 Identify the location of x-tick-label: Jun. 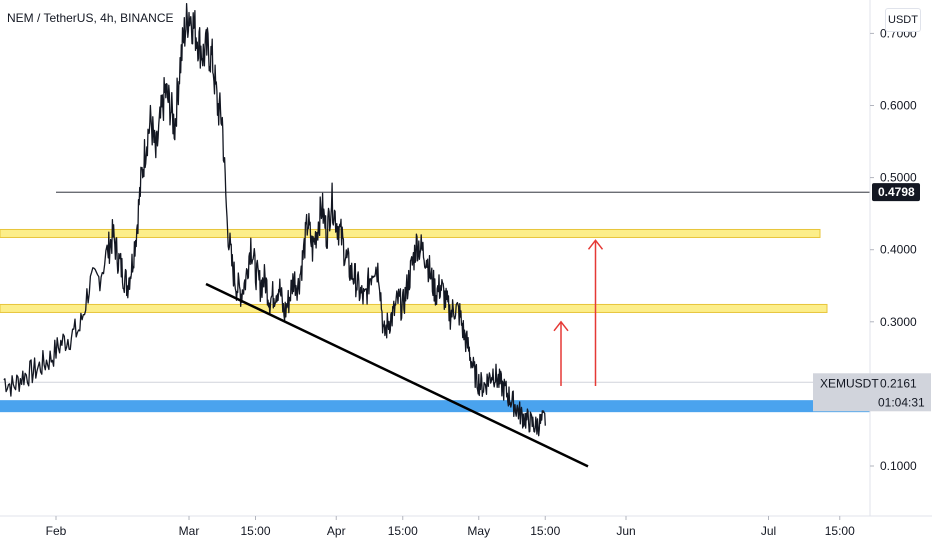
(625, 531).